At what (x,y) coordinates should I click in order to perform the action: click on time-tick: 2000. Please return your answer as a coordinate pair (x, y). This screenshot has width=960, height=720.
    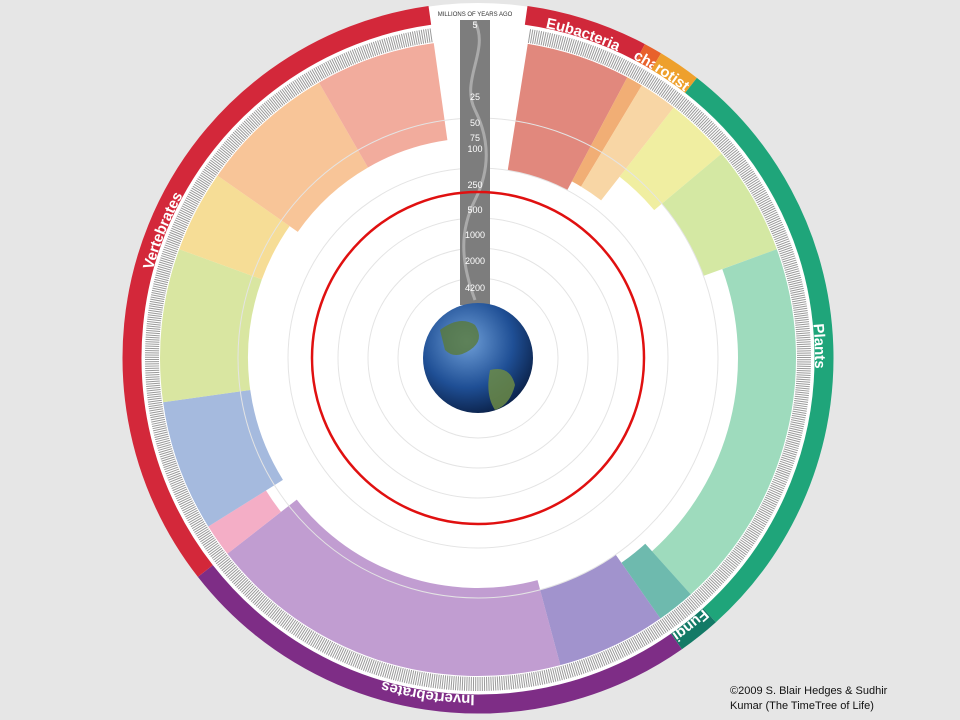
    Looking at the image, I should click on (475, 261).